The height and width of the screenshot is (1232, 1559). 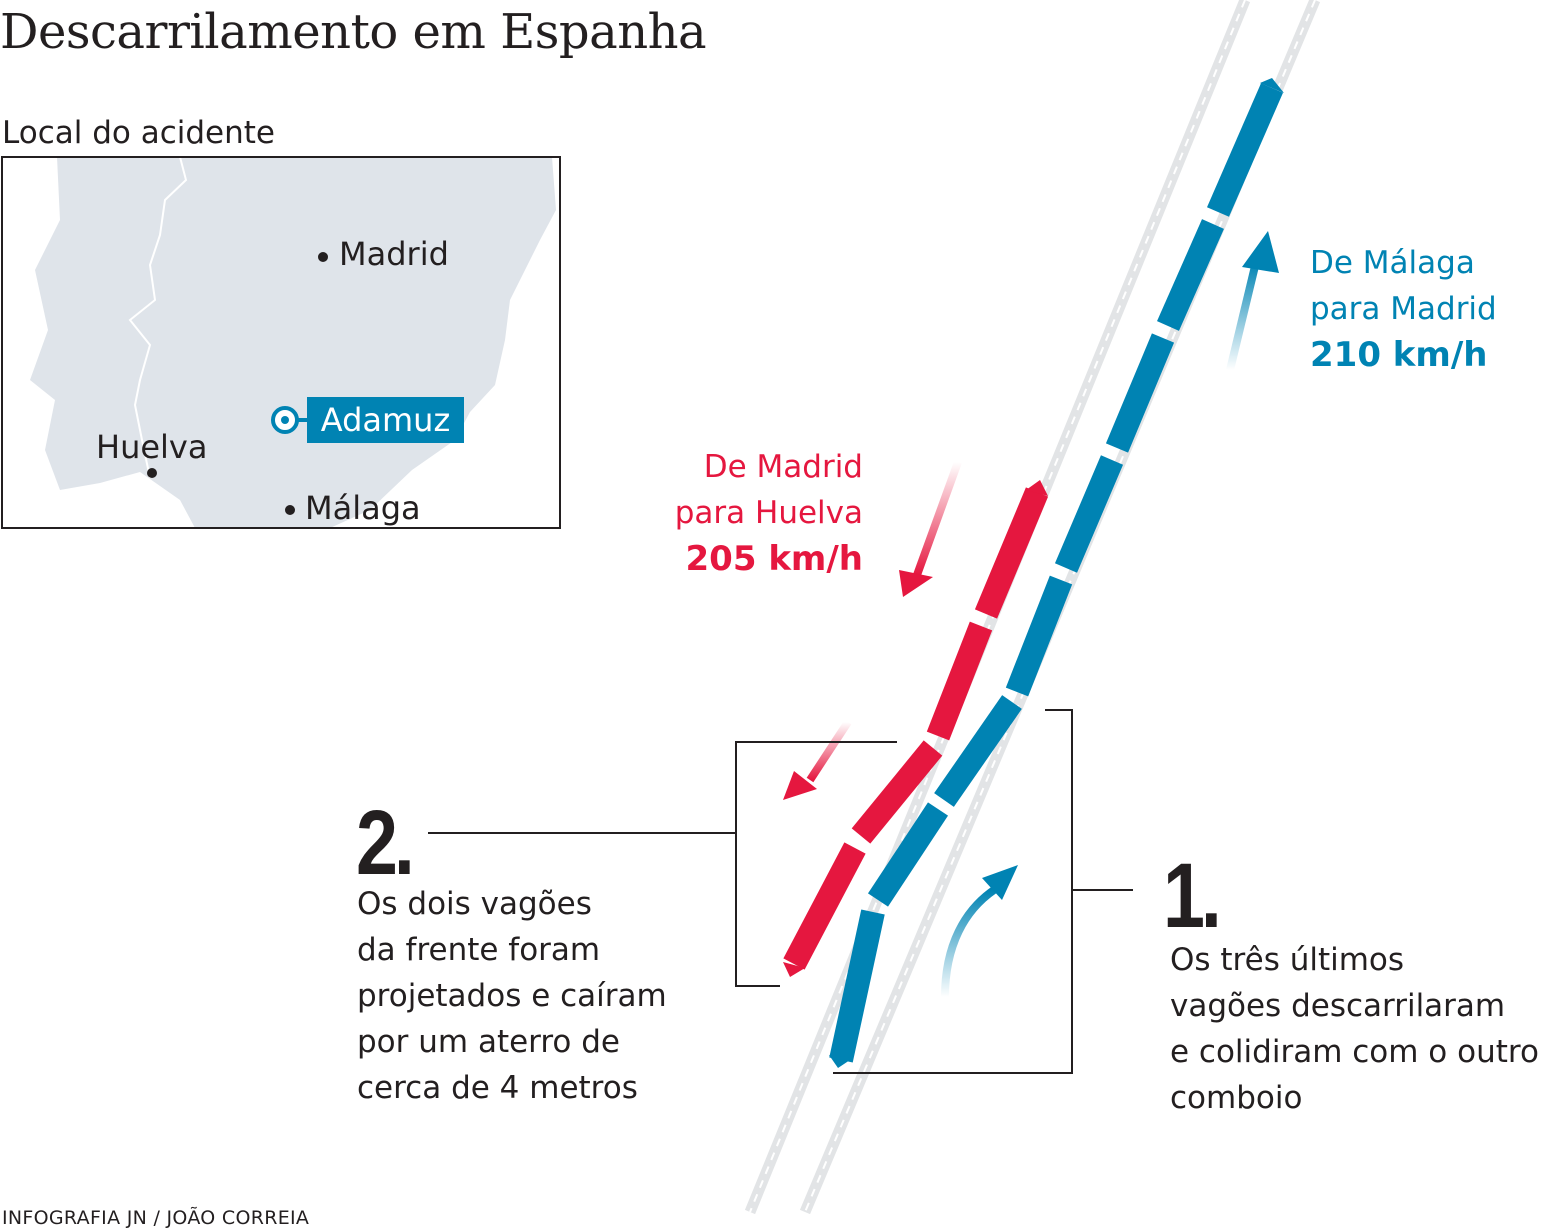 I want to click on train-origin: De Málaga, so click(x=1392, y=263).